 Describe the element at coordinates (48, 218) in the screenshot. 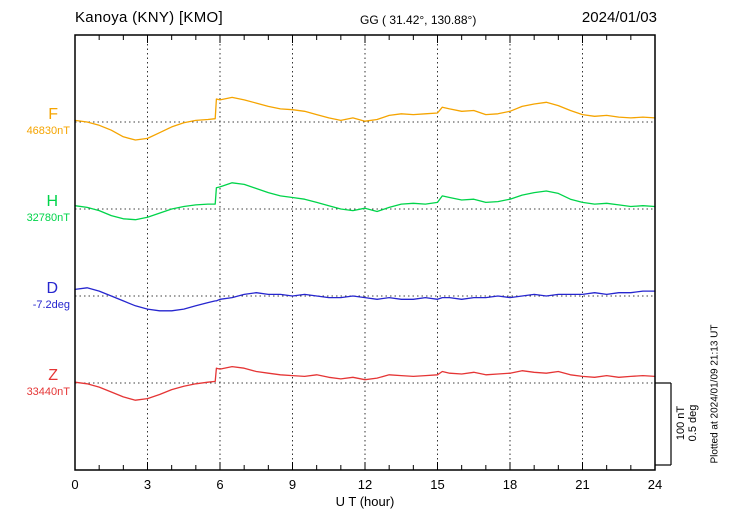

I see `series-baseline-value-H: 32780nT` at that location.